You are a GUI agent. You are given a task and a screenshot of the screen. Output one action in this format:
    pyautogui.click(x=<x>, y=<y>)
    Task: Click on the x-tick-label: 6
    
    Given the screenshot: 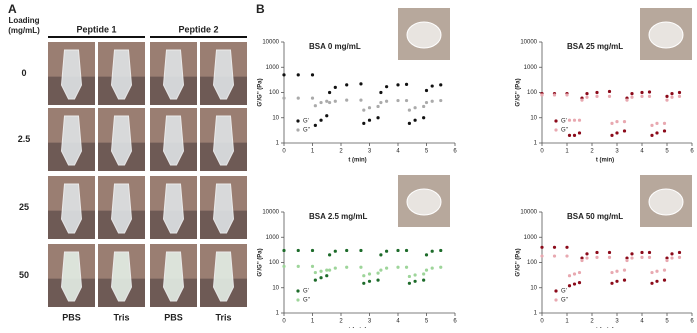 What is the action you would take?
    pyautogui.click(x=455, y=152)
    